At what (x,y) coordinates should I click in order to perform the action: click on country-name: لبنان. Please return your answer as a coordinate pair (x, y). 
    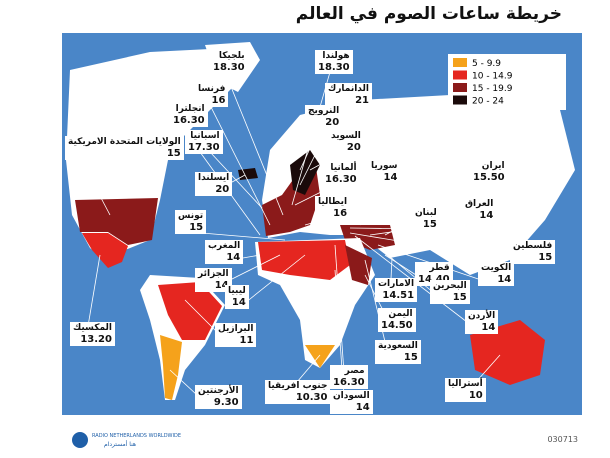
    Looking at the image, I should click on (426, 213).